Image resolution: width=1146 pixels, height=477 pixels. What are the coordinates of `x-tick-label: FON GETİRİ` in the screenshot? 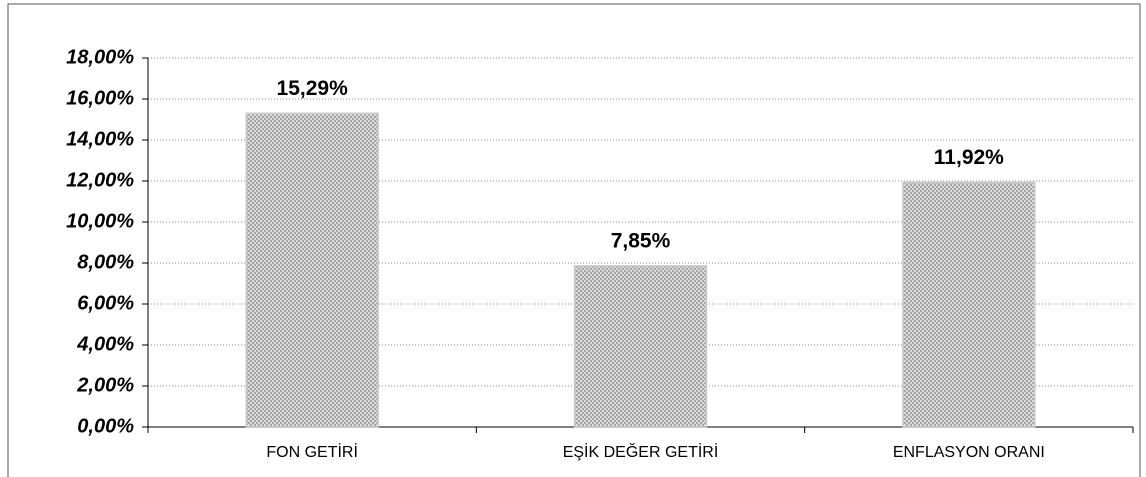 It's located at (312, 451).